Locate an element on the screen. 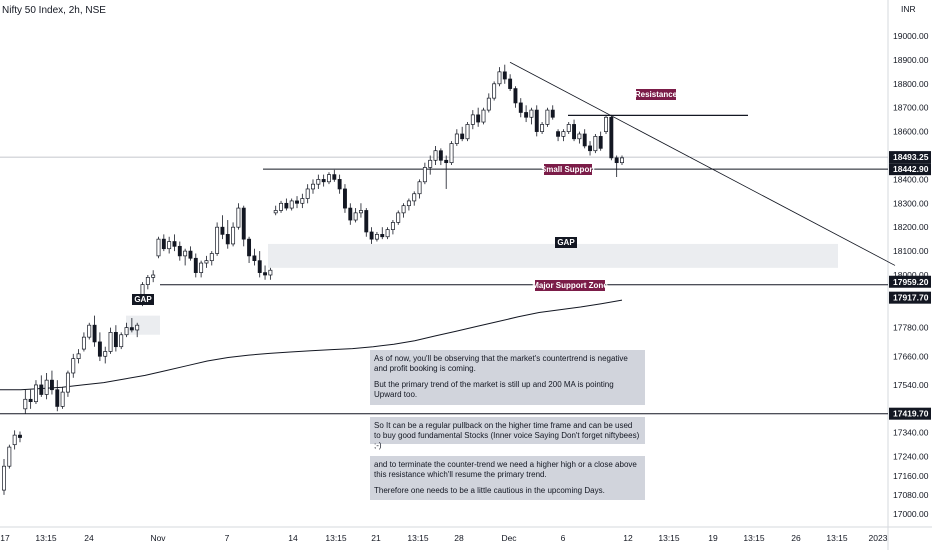 Image resolution: width=932 pixels, height=550 pixels. x-tick-label: 17 is located at coordinates (5, 538).